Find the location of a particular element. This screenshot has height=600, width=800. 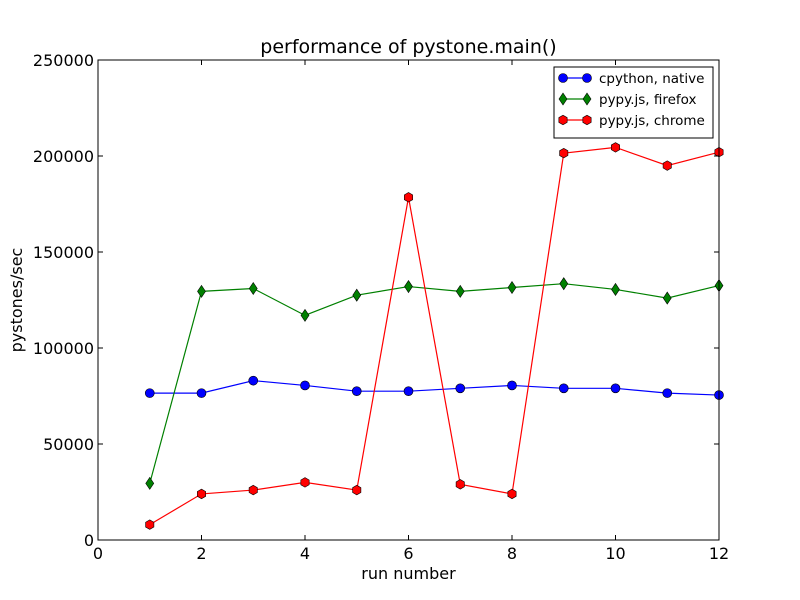

y-tick-label: 150000 is located at coordinates (63, 252).